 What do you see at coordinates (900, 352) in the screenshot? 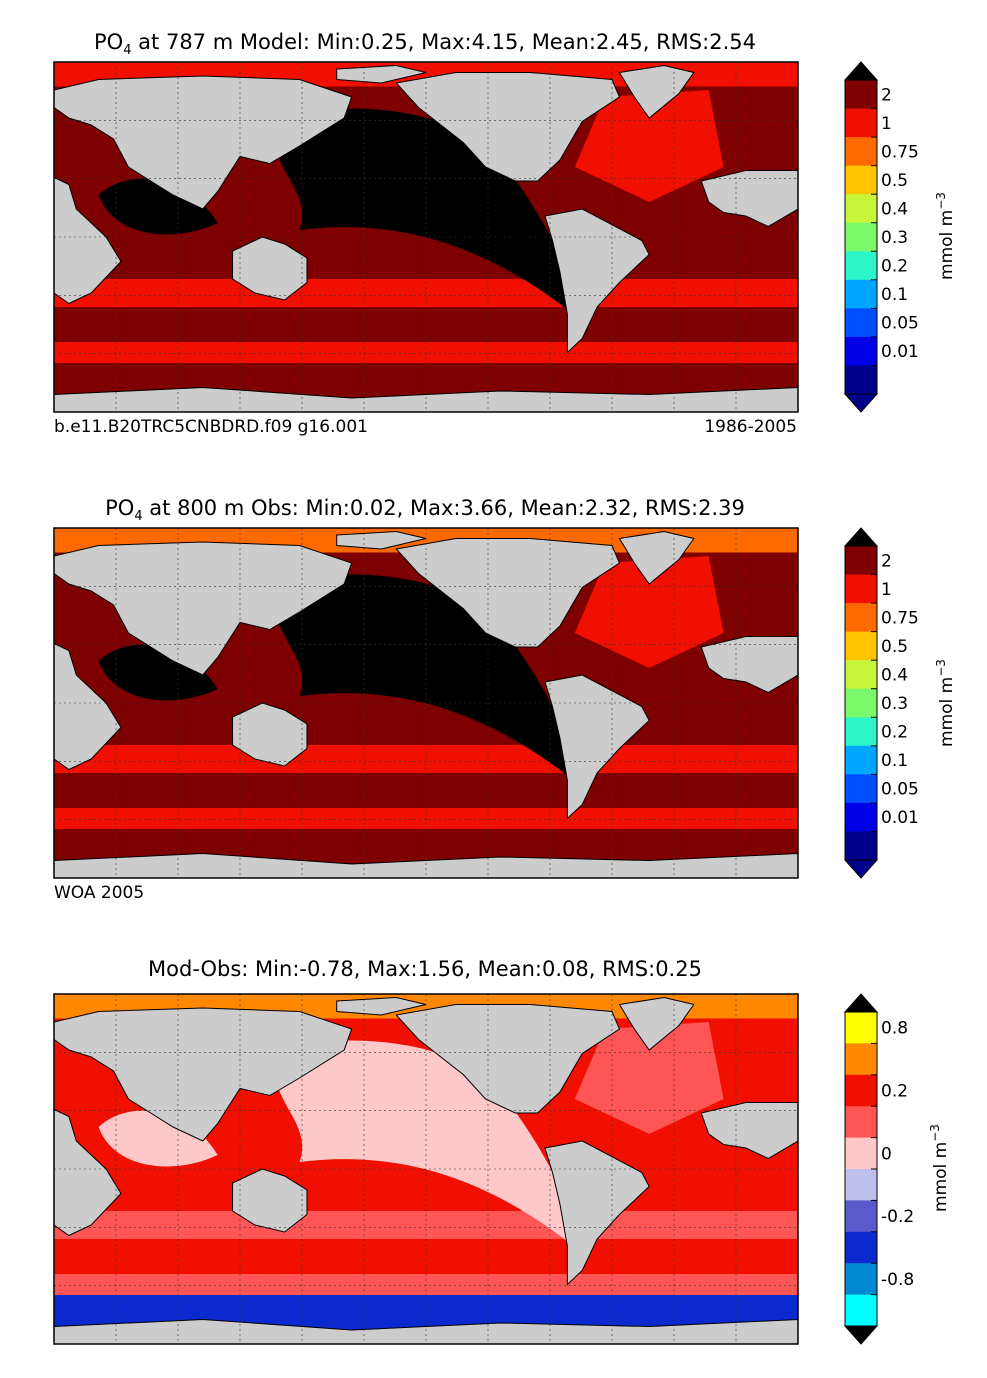
I see `colorbar-tick-label: 0.01` at bounding box center [900, 352].